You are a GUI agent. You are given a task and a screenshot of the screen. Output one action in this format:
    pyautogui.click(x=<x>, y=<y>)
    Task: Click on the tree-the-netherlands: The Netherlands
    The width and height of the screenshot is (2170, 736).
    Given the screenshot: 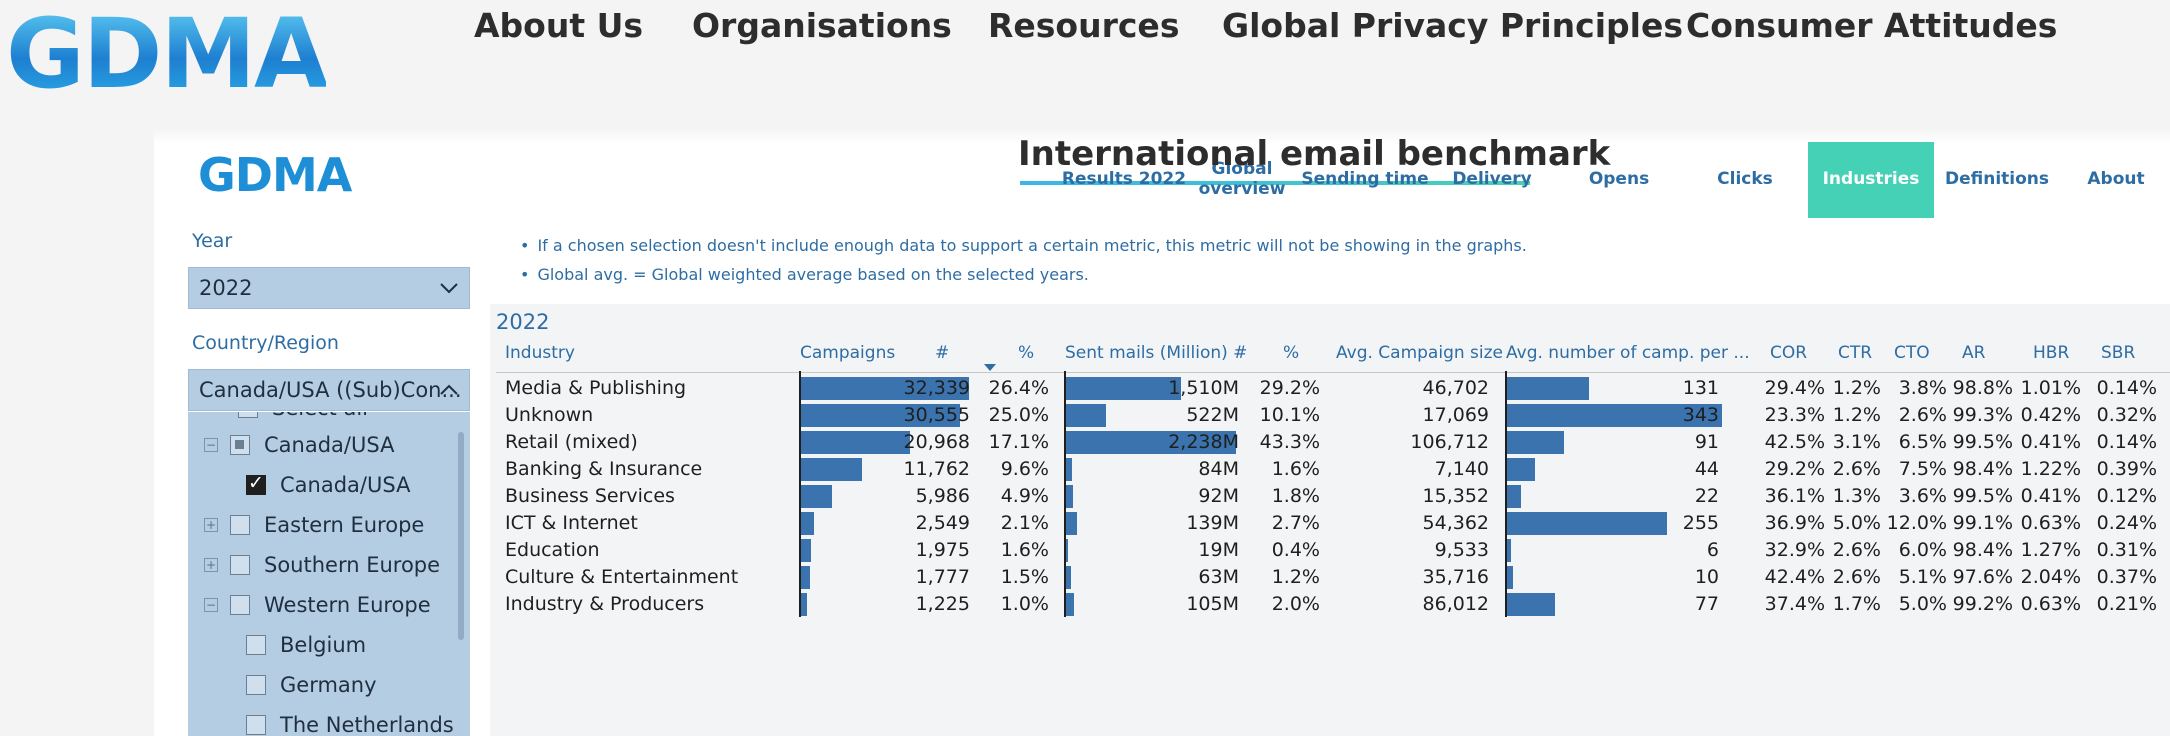 What is the action you would take?
    pyautogui.click(x=350, y=724)
    